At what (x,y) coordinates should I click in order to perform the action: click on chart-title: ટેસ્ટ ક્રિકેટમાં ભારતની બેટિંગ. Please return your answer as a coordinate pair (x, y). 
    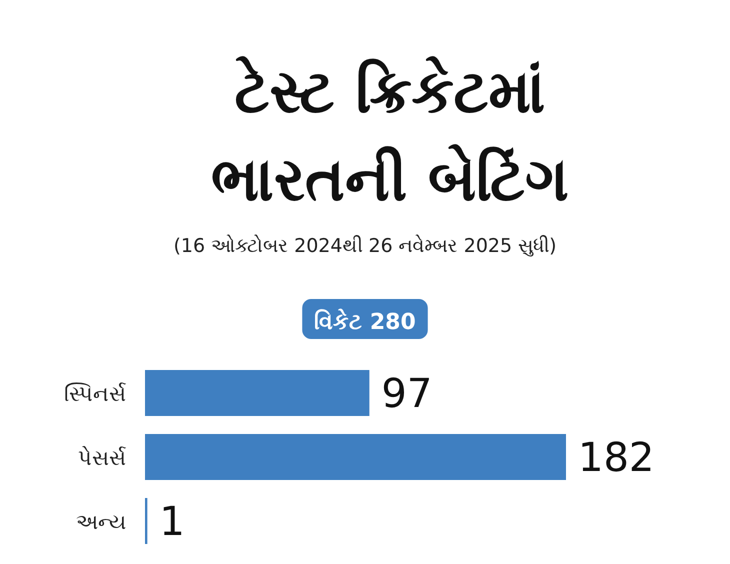
    Looking at the image, I should click on (390, 135).